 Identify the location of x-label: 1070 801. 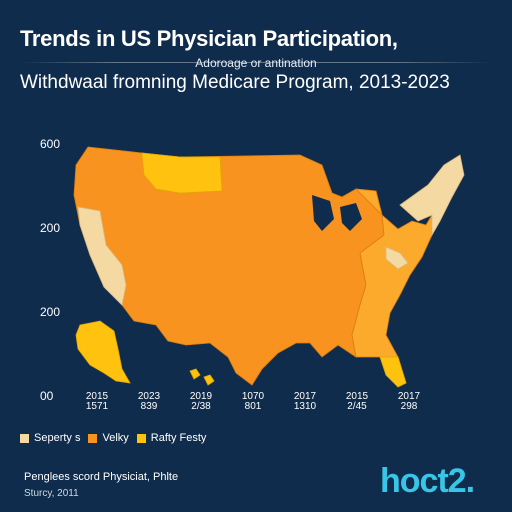
(253, 402).